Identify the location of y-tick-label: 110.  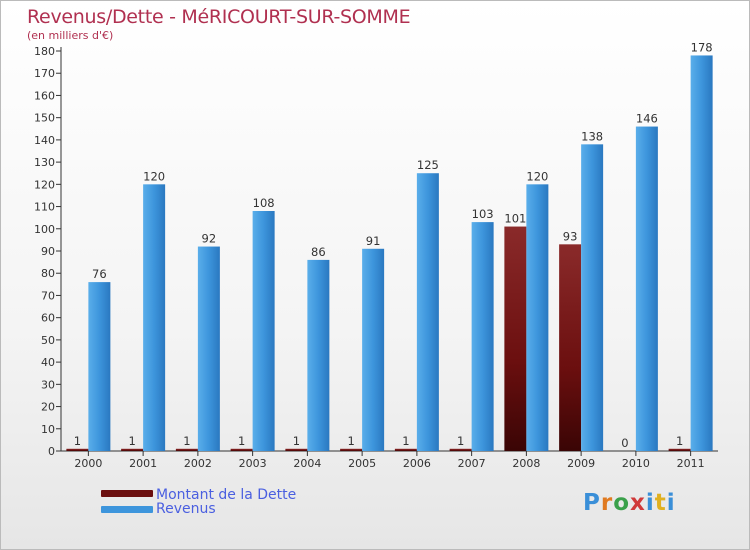
(44, 207).